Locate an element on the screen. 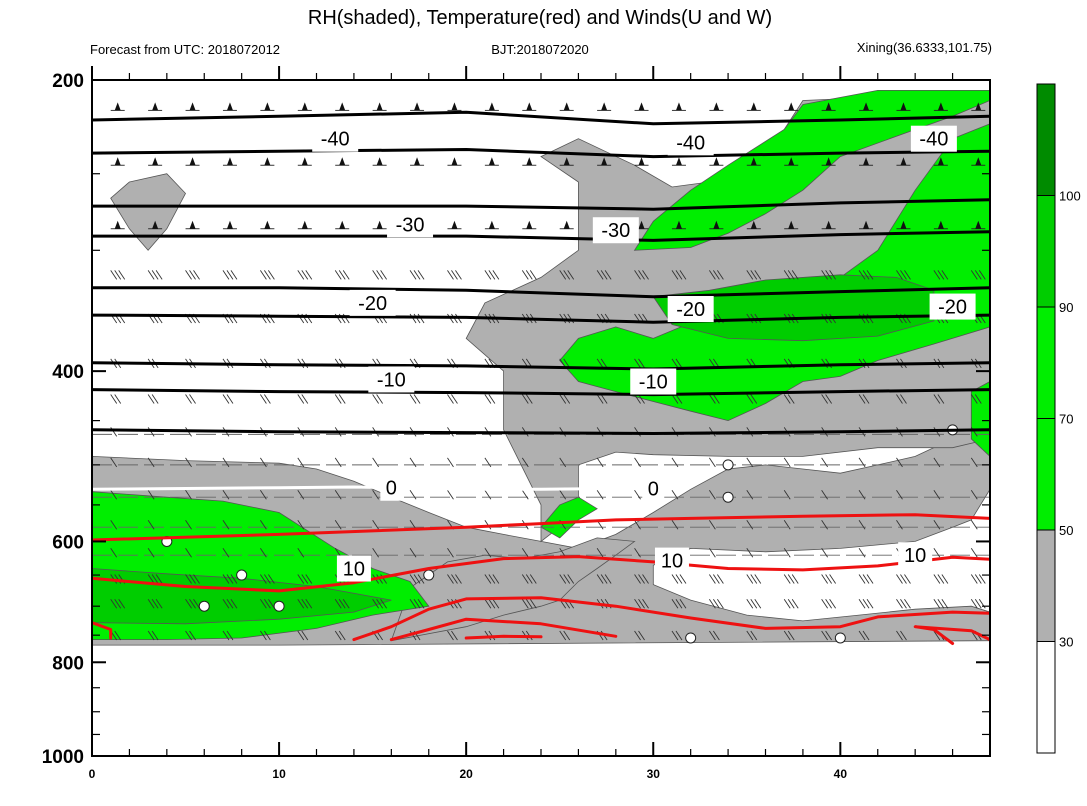  colorbar-tick-label: 90 is located at coordinates (1066, 307).